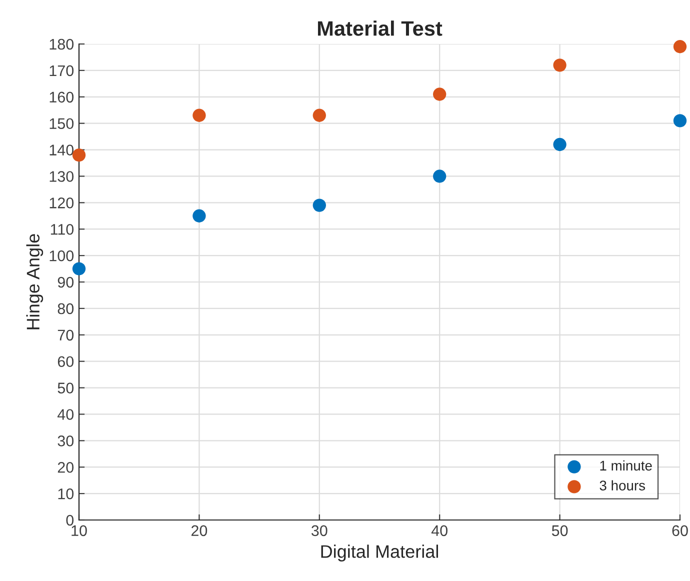 This screenshot has height=581, width=690. Describe the element at coordinates (66, 441) in the screenshot. I see `y-tick-label: 30` at that location.